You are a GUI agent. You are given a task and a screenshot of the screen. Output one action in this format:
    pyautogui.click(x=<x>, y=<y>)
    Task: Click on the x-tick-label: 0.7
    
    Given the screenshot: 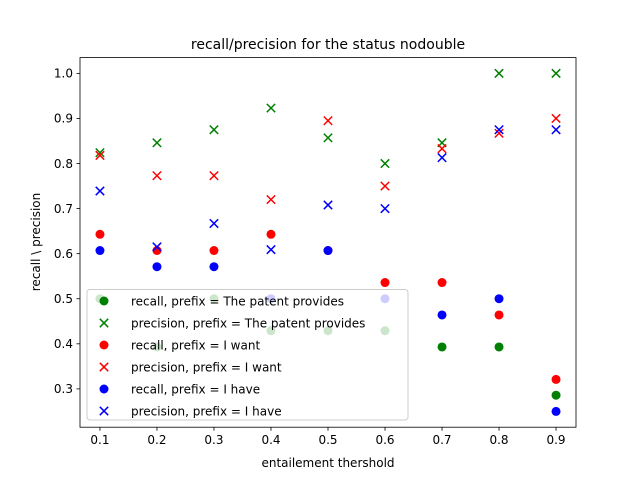 What is the action you would take?
    pyautogui.click(x=441, y=440)
    